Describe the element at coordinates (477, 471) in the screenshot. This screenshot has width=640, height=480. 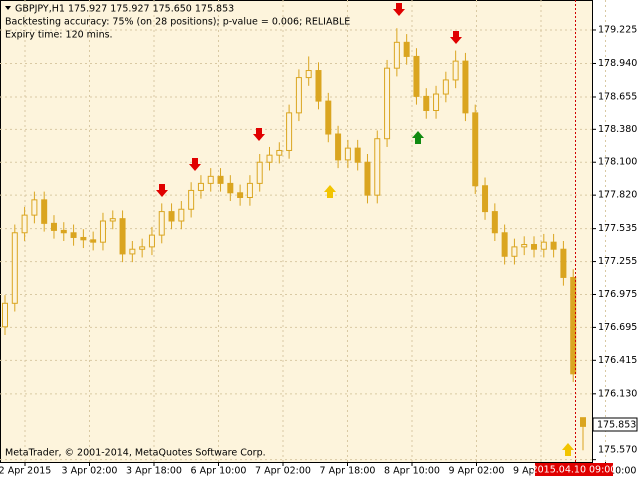
I see `x-tick-label: 9 Apr 02:00` at that location.